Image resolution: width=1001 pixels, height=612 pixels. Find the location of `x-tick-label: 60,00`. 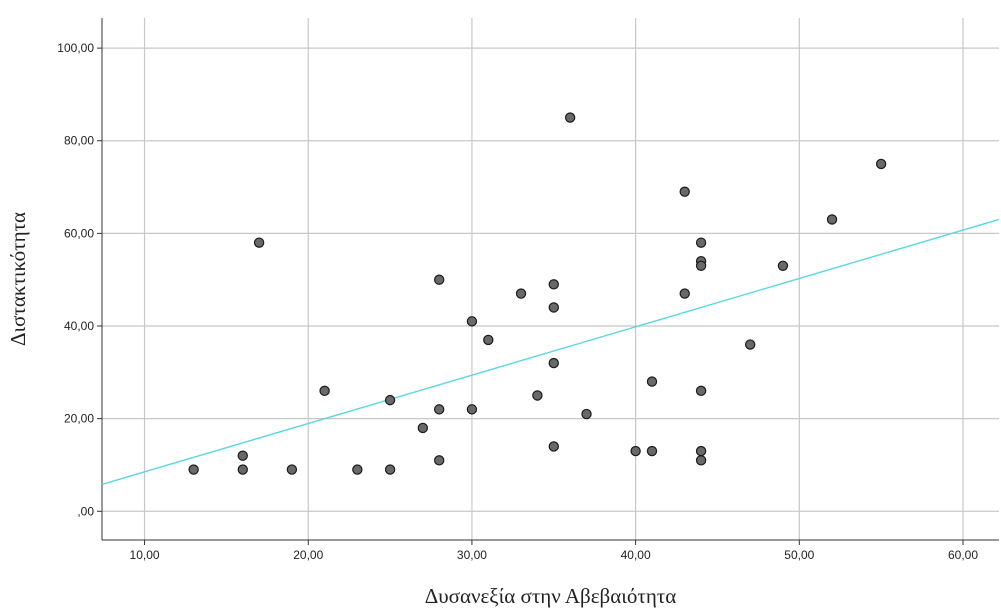

x-tick-label: 60,00 is located at coordinates (963, 555).